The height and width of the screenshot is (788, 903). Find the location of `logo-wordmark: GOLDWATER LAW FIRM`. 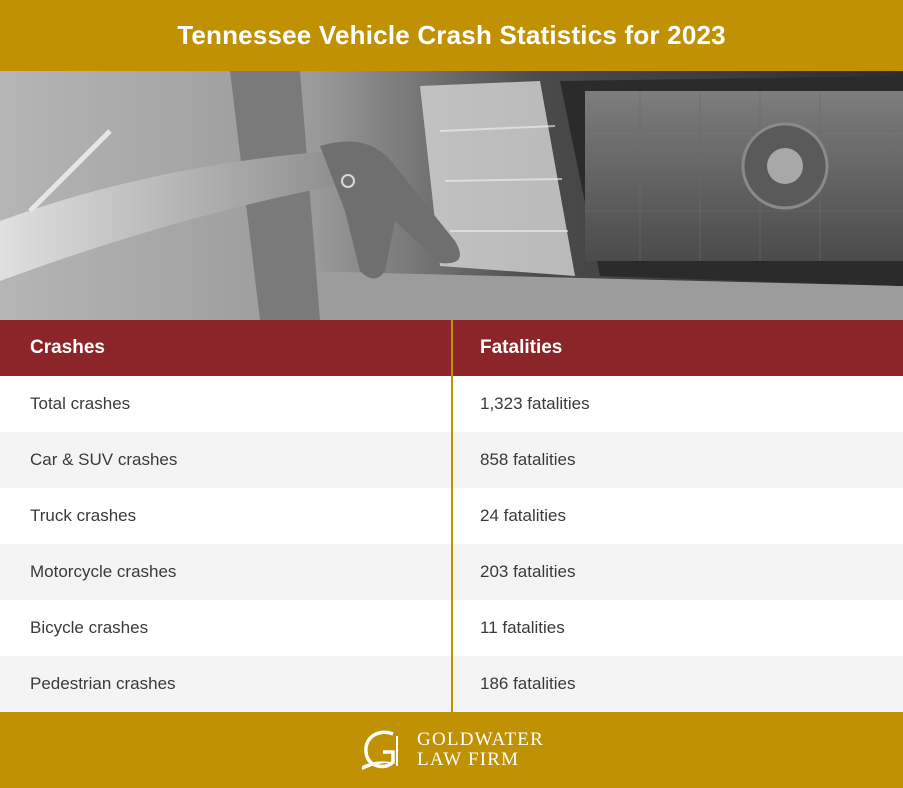

logo-wordmark: GOLDWATER LAW FIRM is located at coordinates (480, 750).